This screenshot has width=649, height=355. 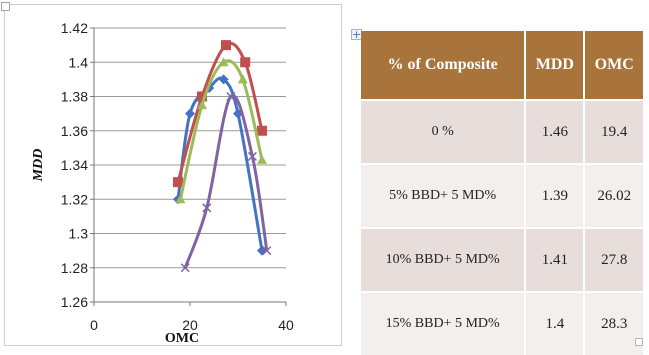 What do you see at coordinates (79, 234) in the screenshot?
I see `y-tick-label: 1.3` at bounding box center [79, 234].